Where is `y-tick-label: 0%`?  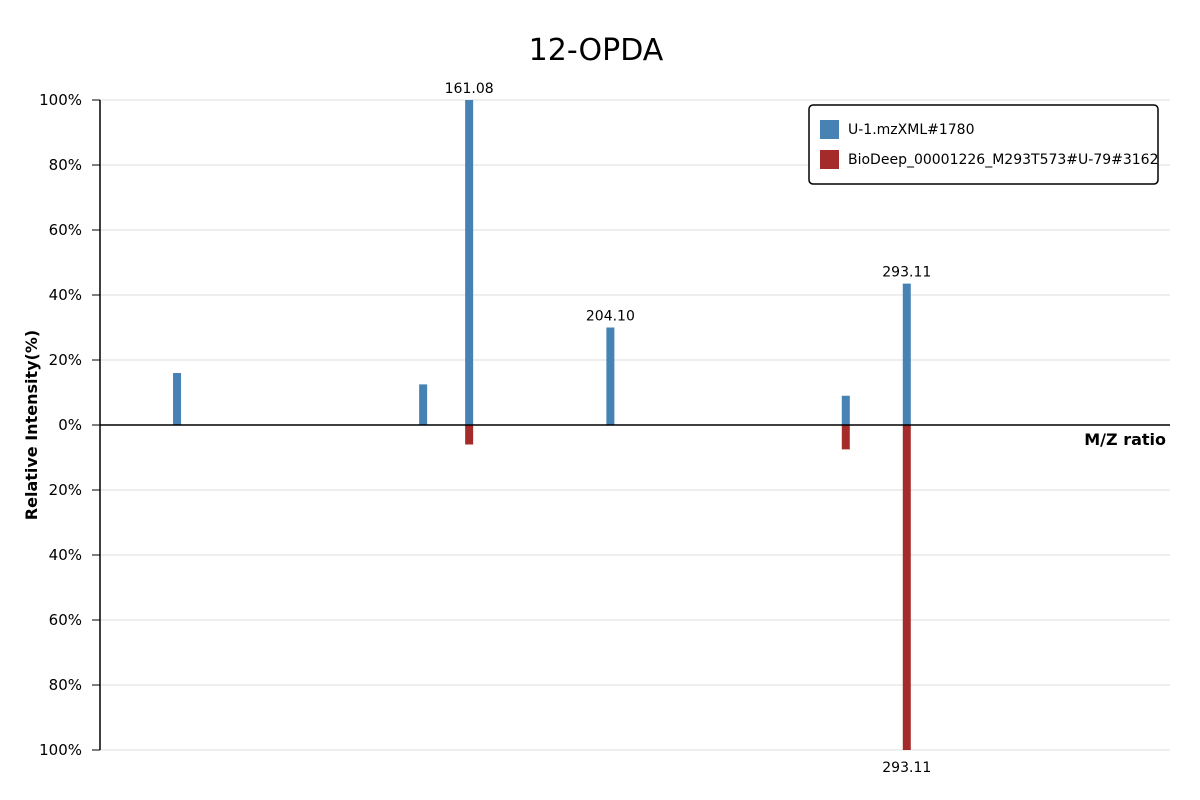 y-tick-label: 0% is located at coordinates (70, 425).